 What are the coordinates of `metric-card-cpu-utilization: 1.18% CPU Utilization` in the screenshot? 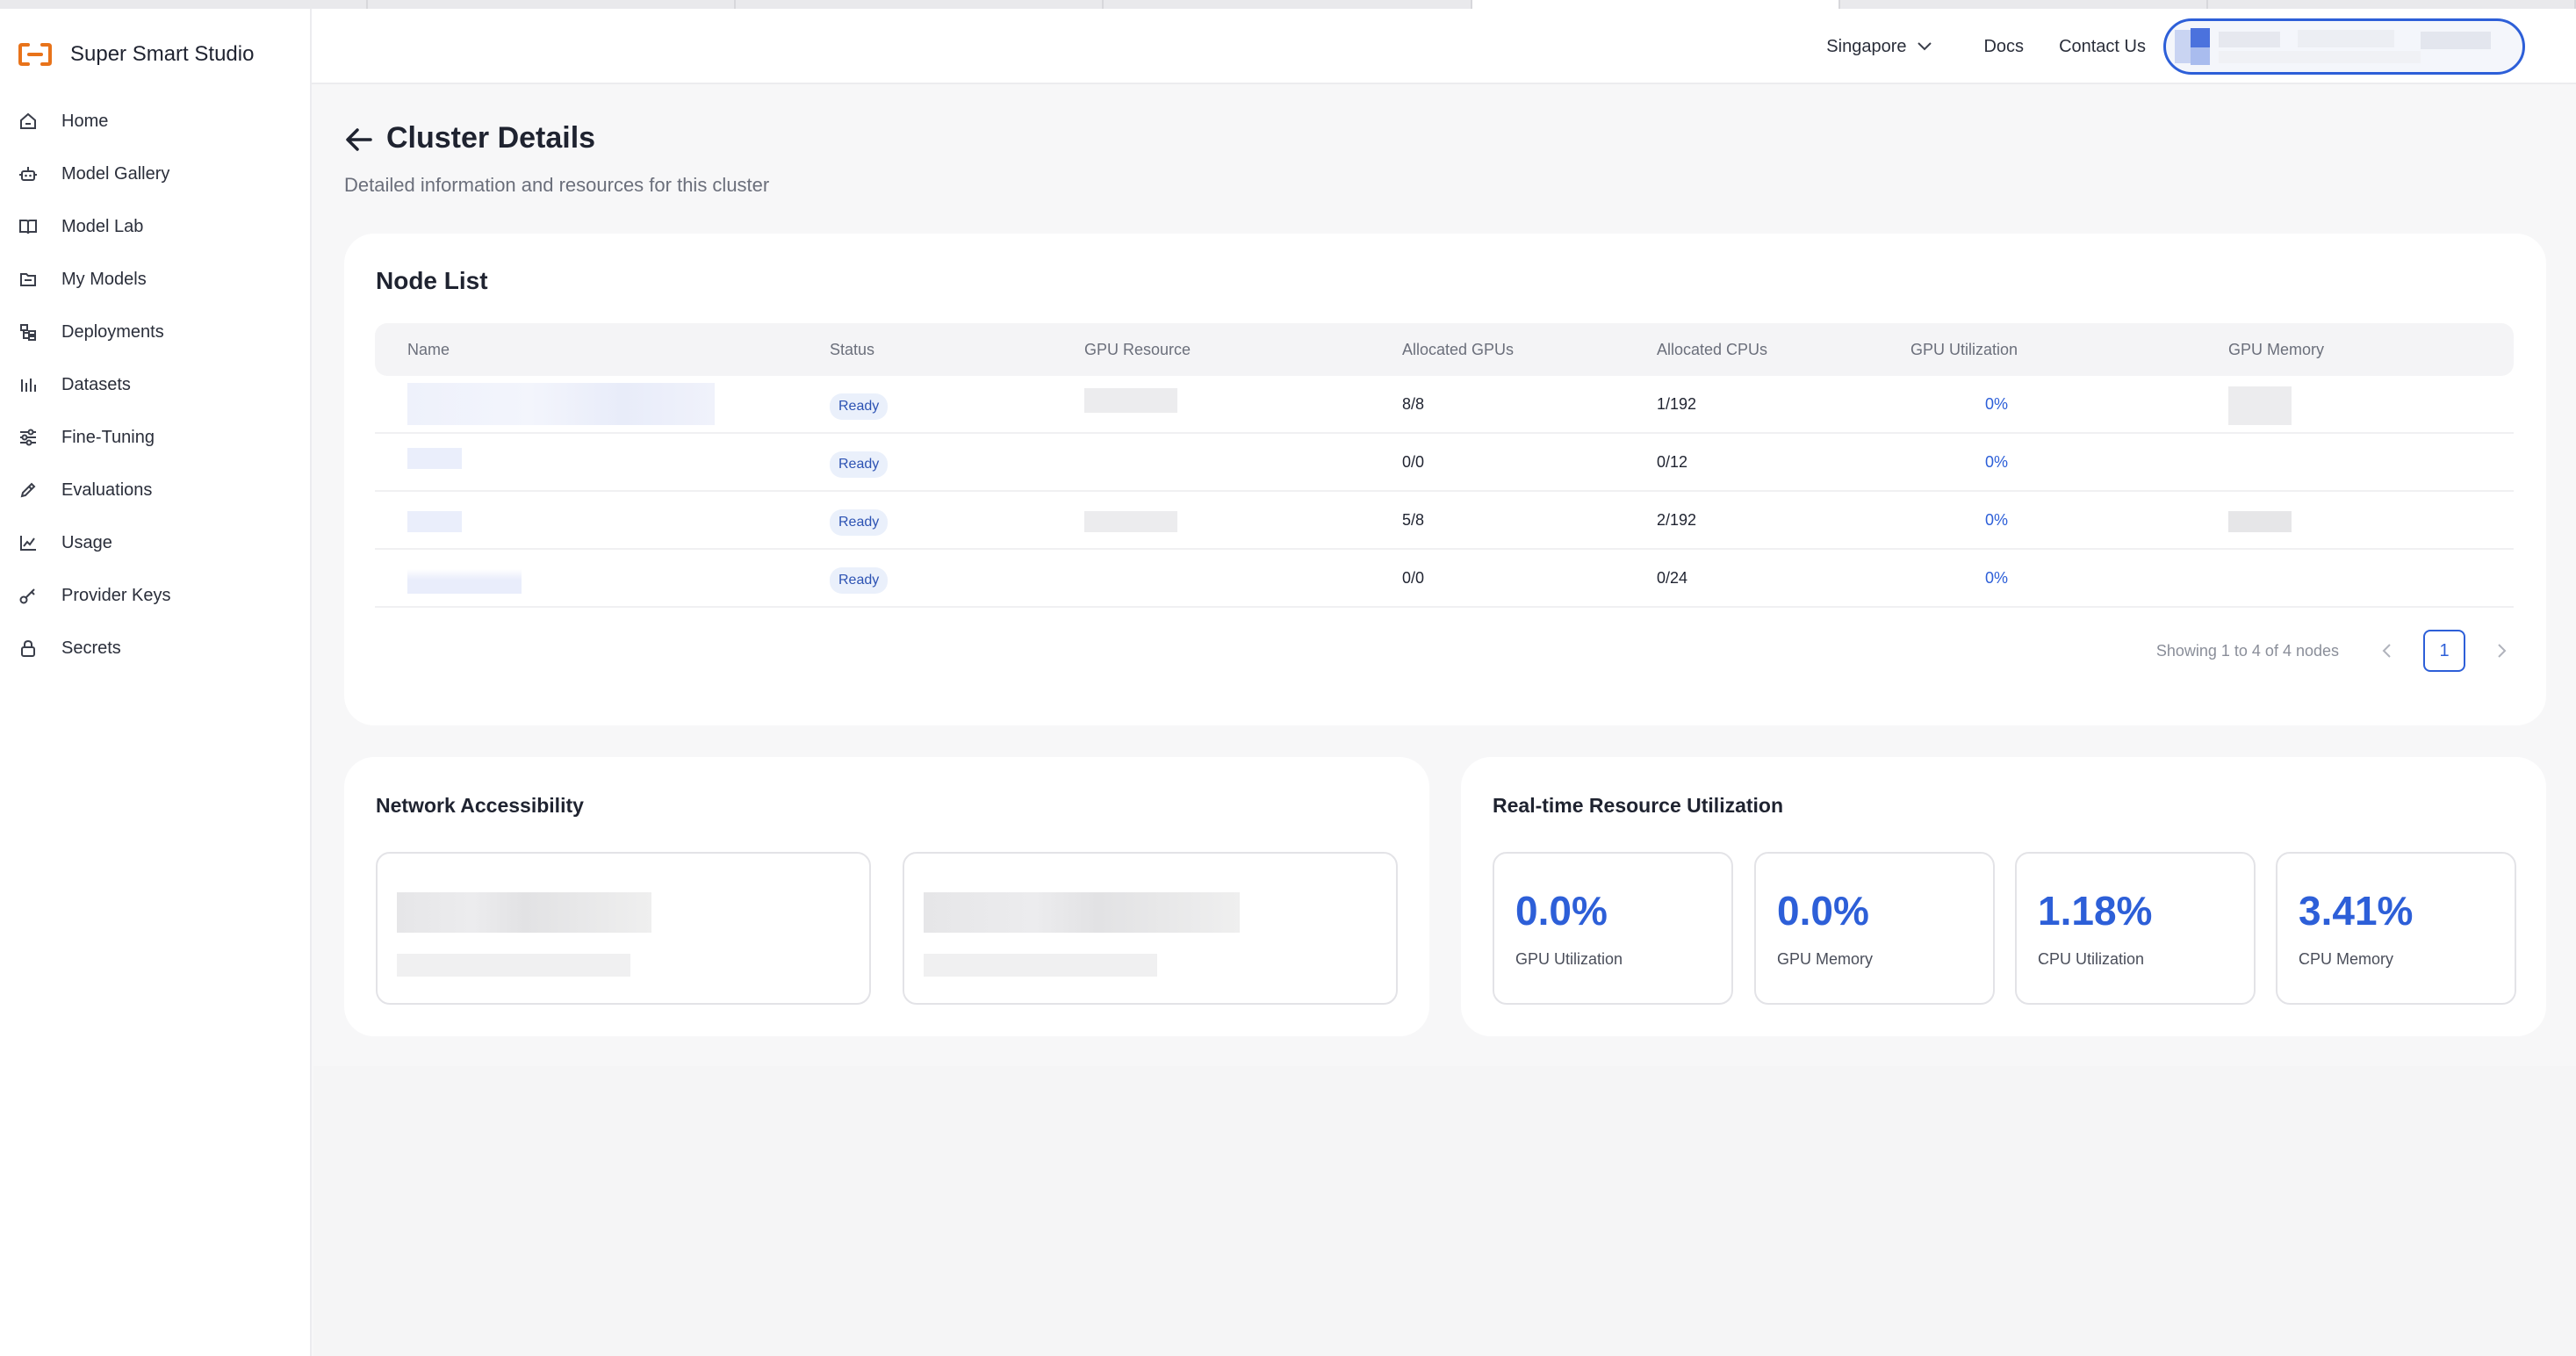 It's located at (2135, 929).